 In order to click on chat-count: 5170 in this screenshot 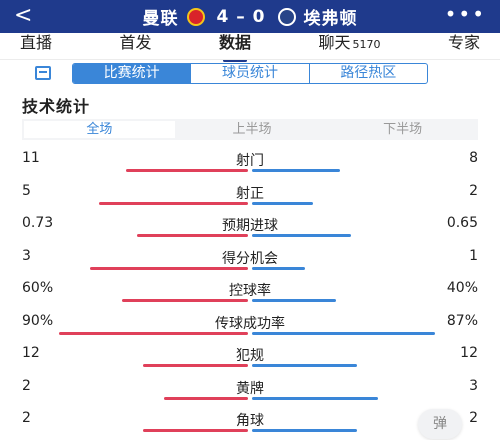, I will do `click(366, 44)`.